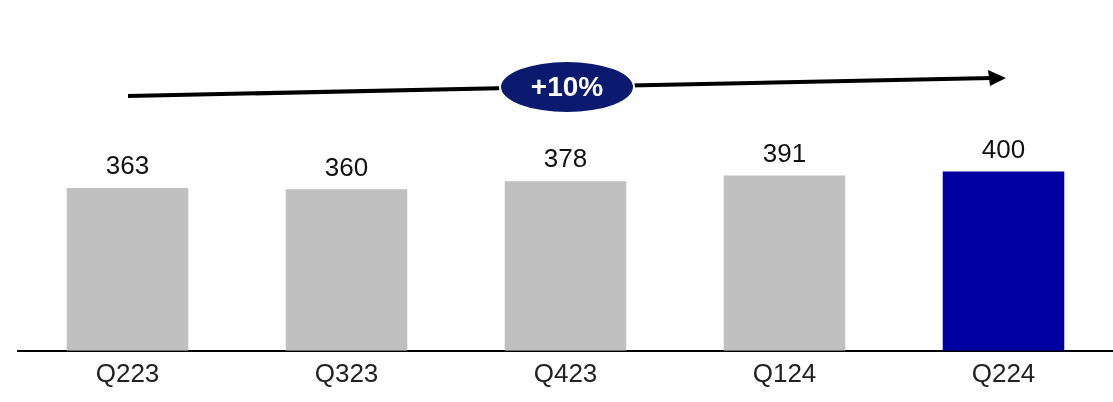 The height and width of the screenshot is (402, 1113). What do you see at coordinates (565, 158) in the screenshot?
I see `data-label: 378` at bounding box center [565, 158].